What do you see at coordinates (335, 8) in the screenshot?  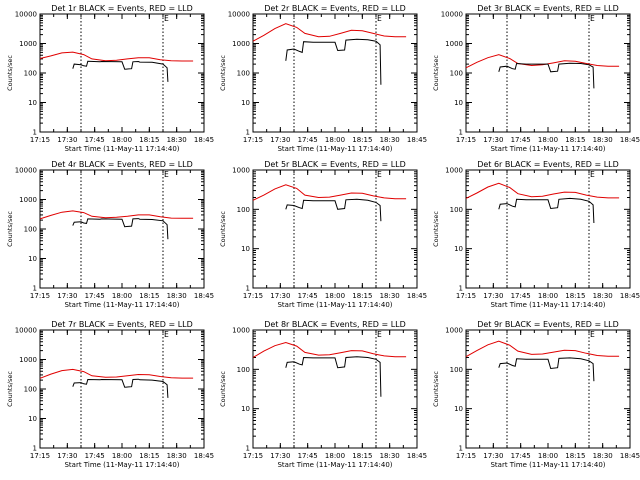 I see `panel-title: Det 2r BLACK = Events, RED = LLD` at bounding box center [335, 8].